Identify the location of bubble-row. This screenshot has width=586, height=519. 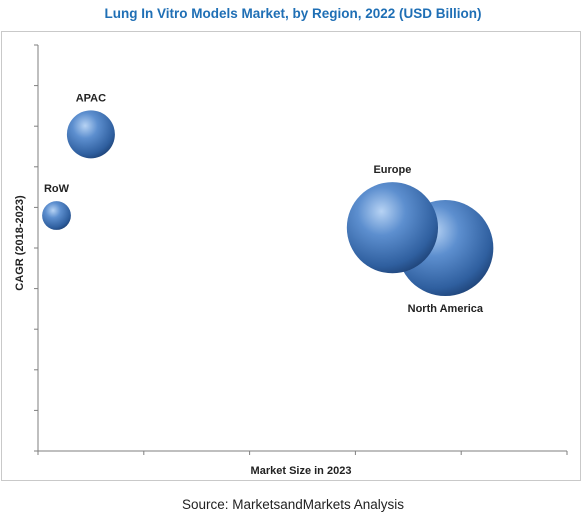
(56, 215).